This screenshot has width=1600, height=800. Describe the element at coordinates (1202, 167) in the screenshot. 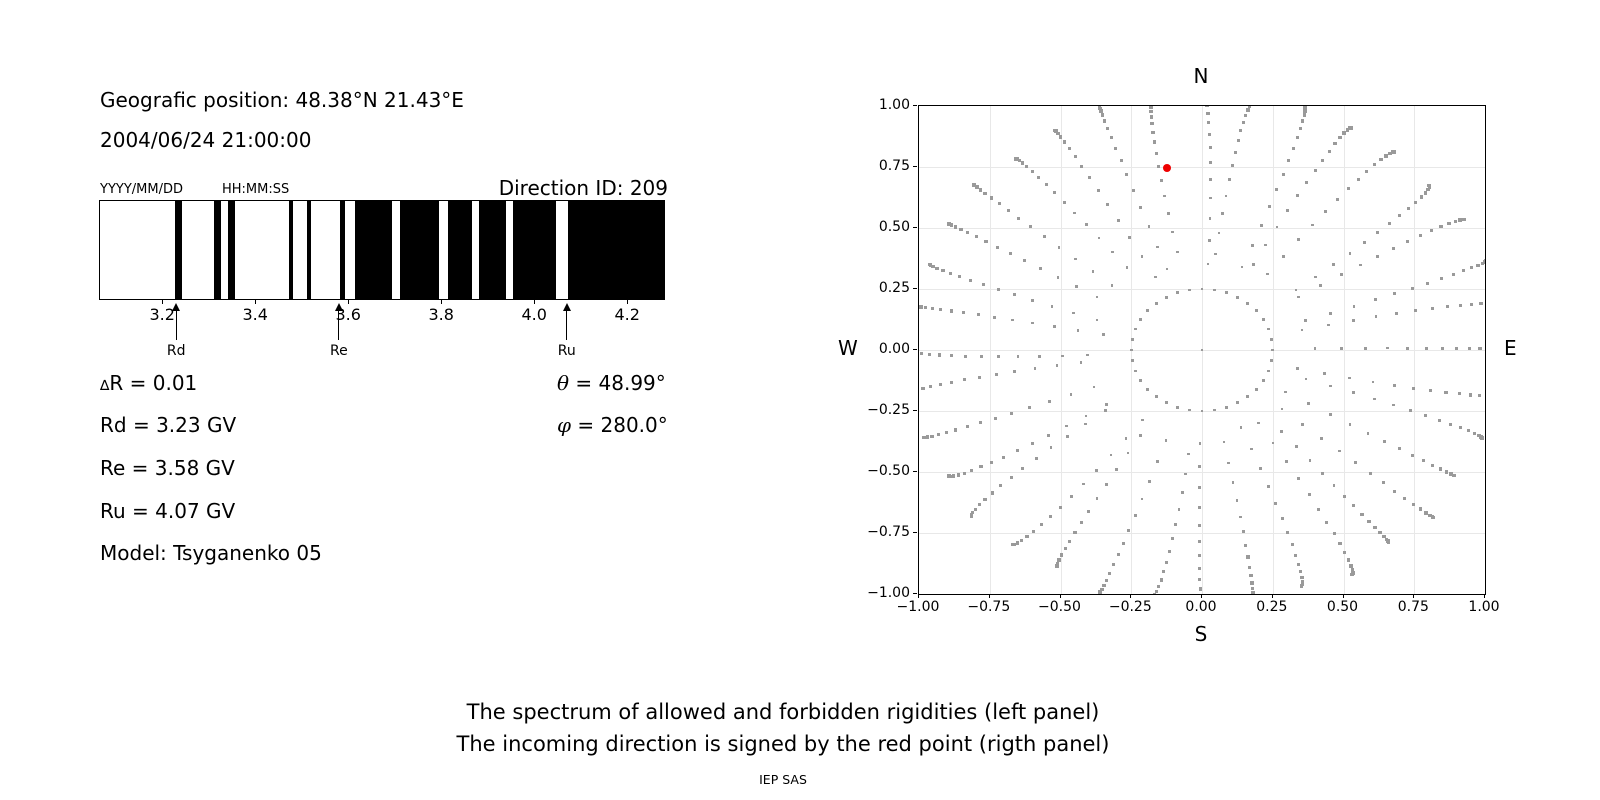

I see `gridline-horizontal` at that location.